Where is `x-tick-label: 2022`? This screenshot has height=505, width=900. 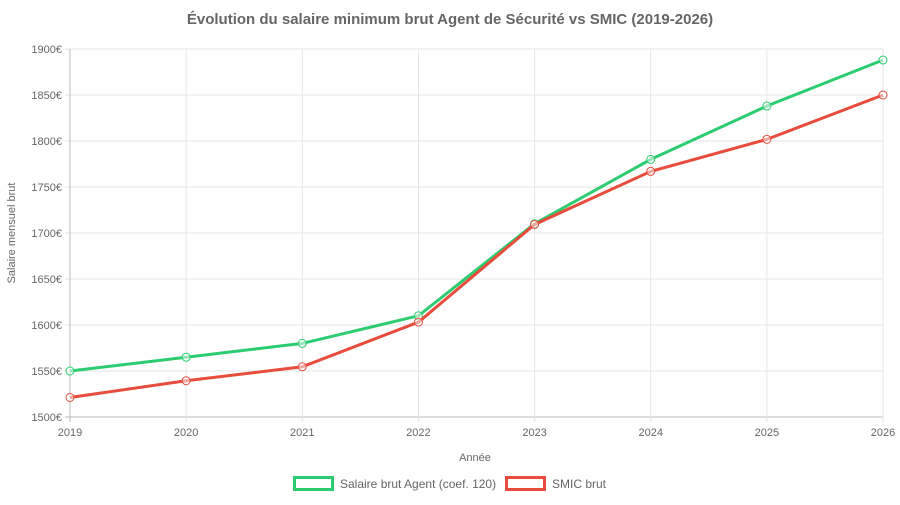
x-tick-label: 2022 is located at coordinates (418, 433).